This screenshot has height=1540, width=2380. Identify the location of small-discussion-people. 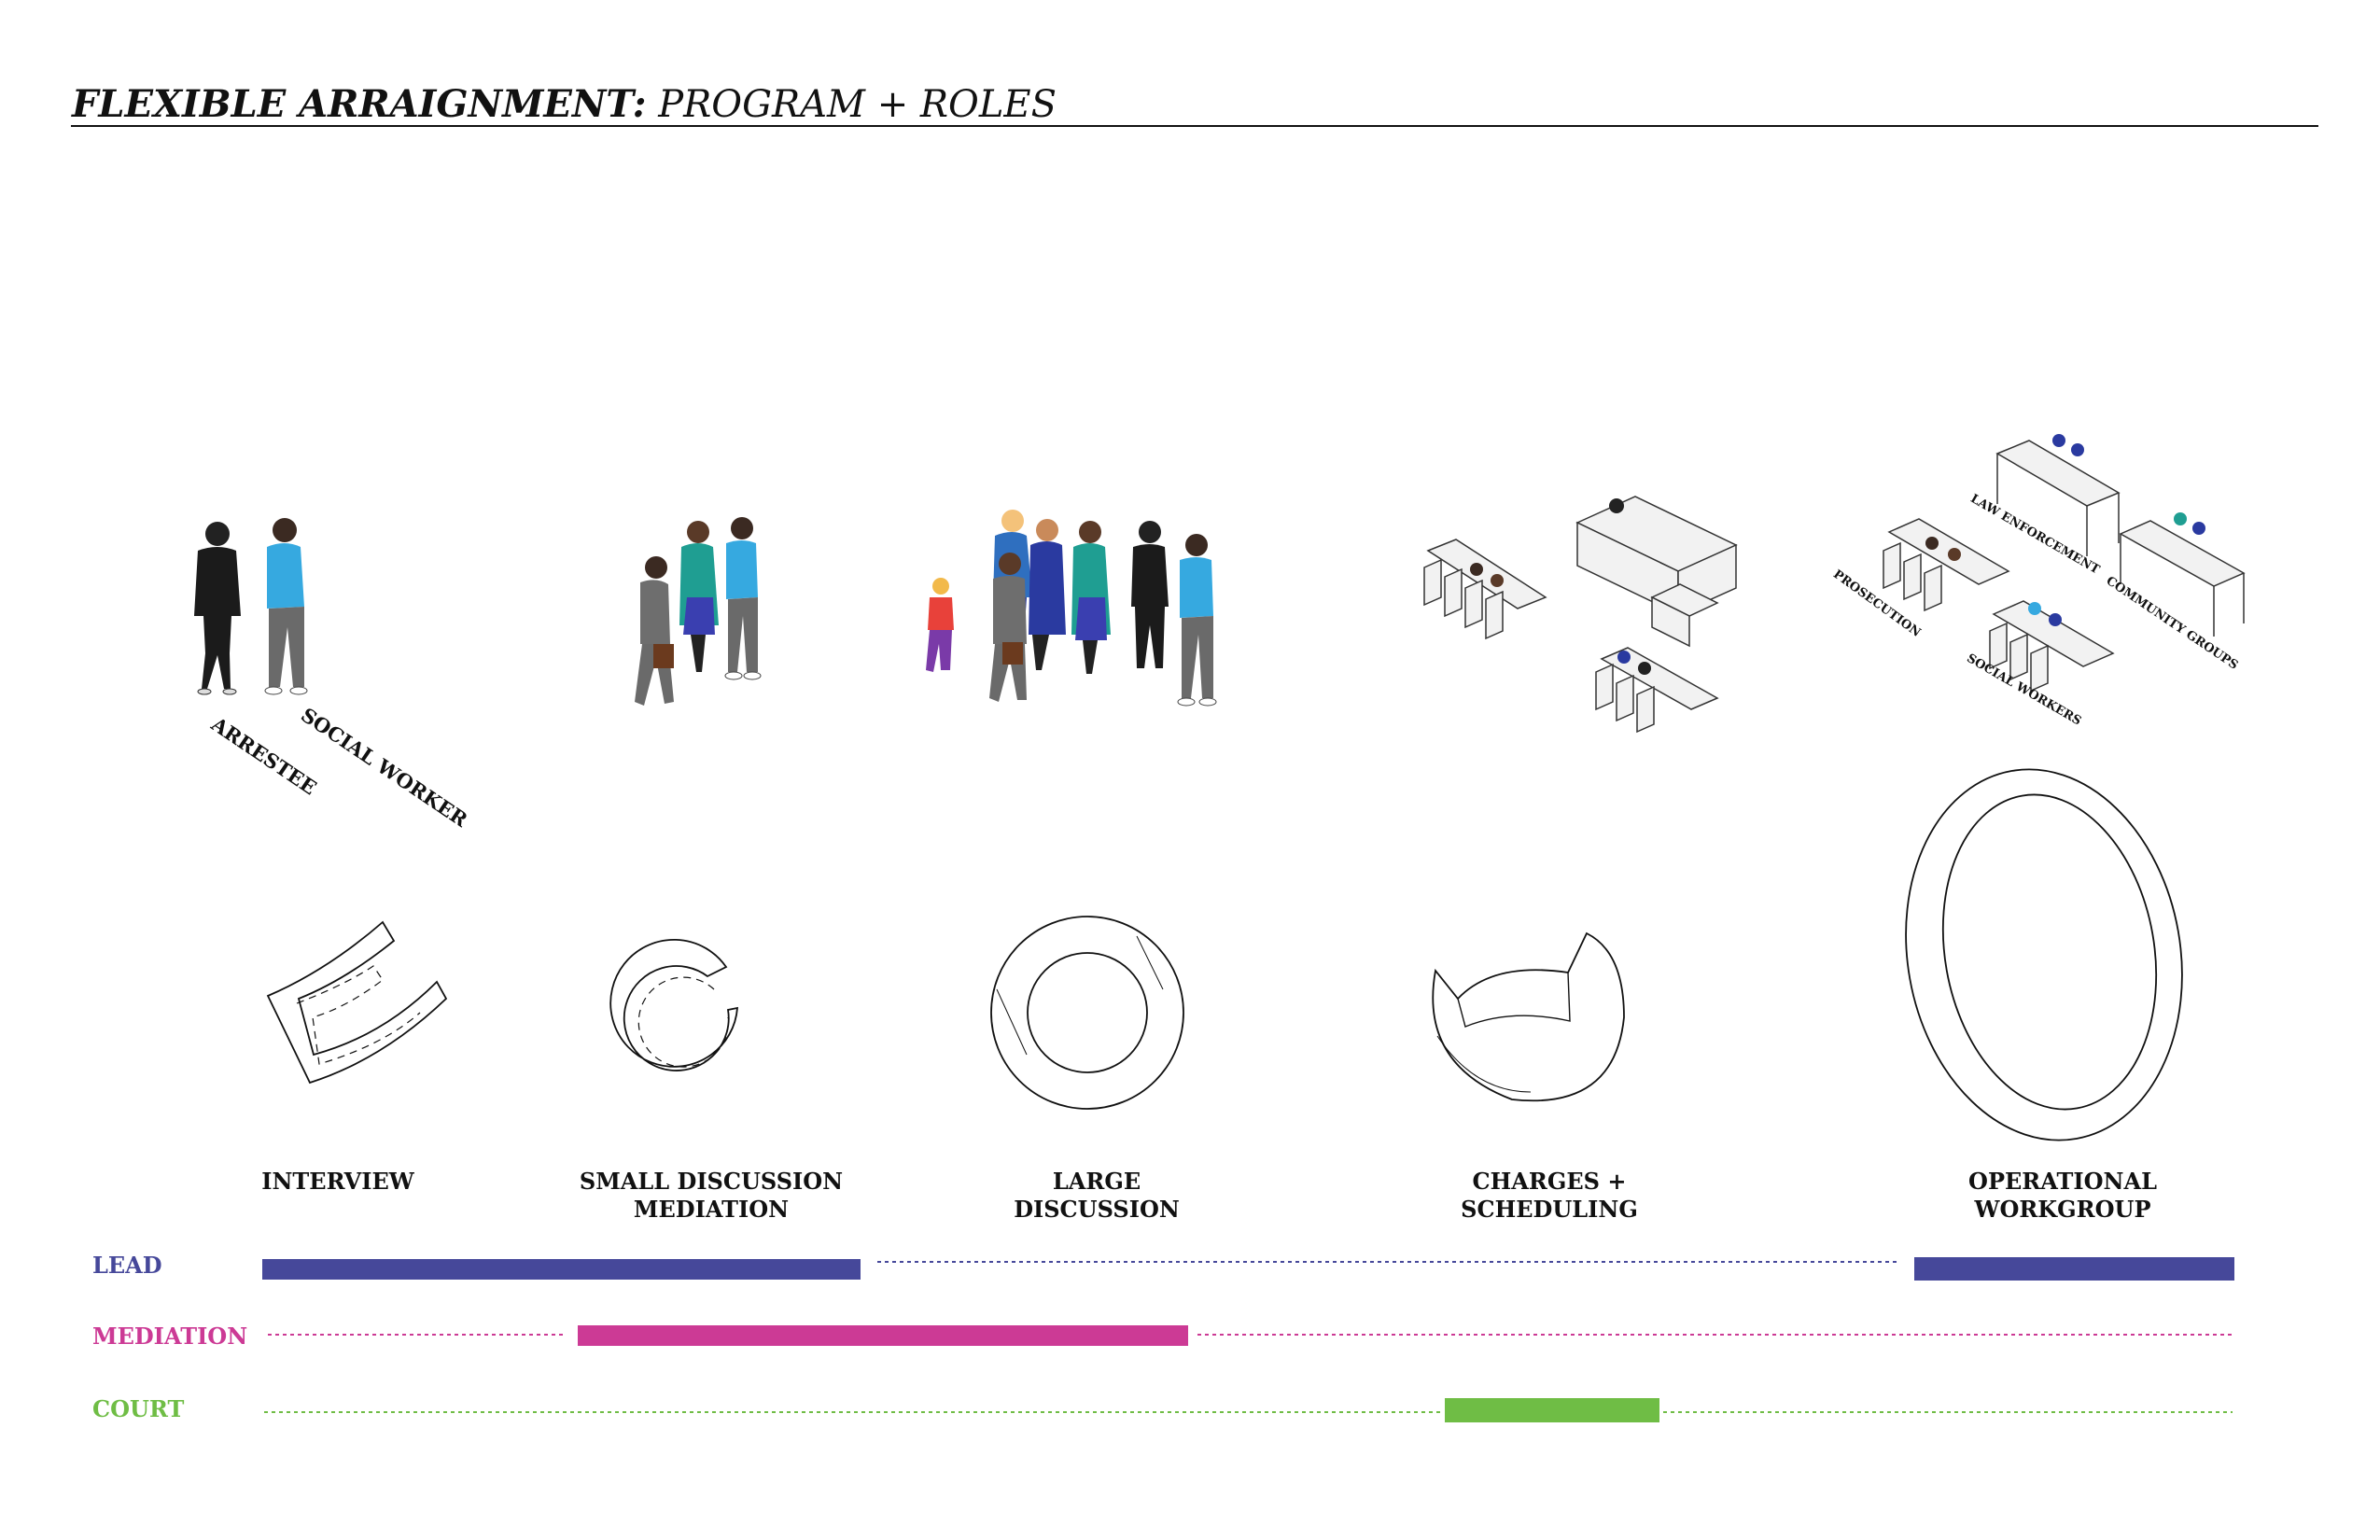
(698, 611).